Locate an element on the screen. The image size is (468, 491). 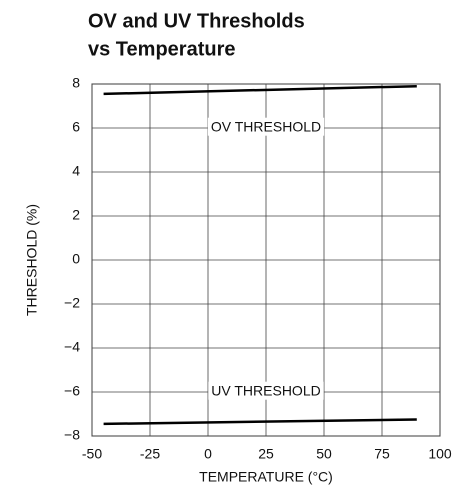
x-tick-label: 0 is located at coordinates (208, 454).